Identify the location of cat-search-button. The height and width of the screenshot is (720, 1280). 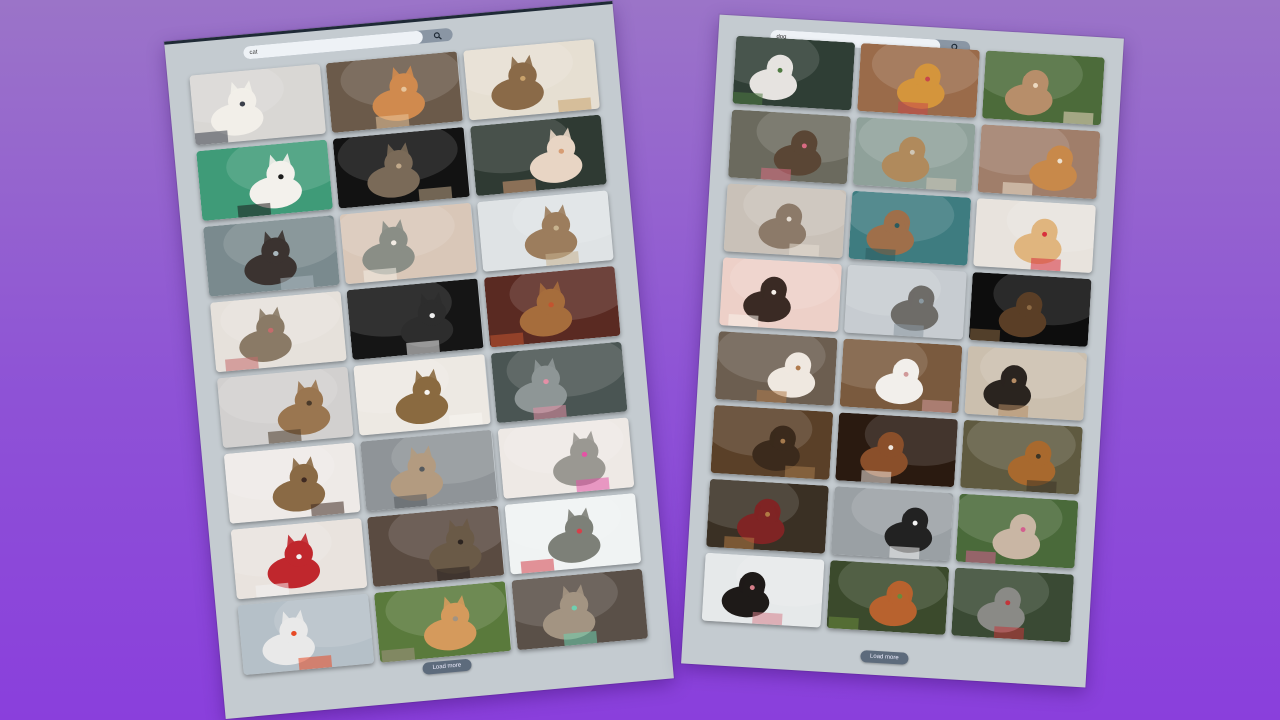
(437, 36).